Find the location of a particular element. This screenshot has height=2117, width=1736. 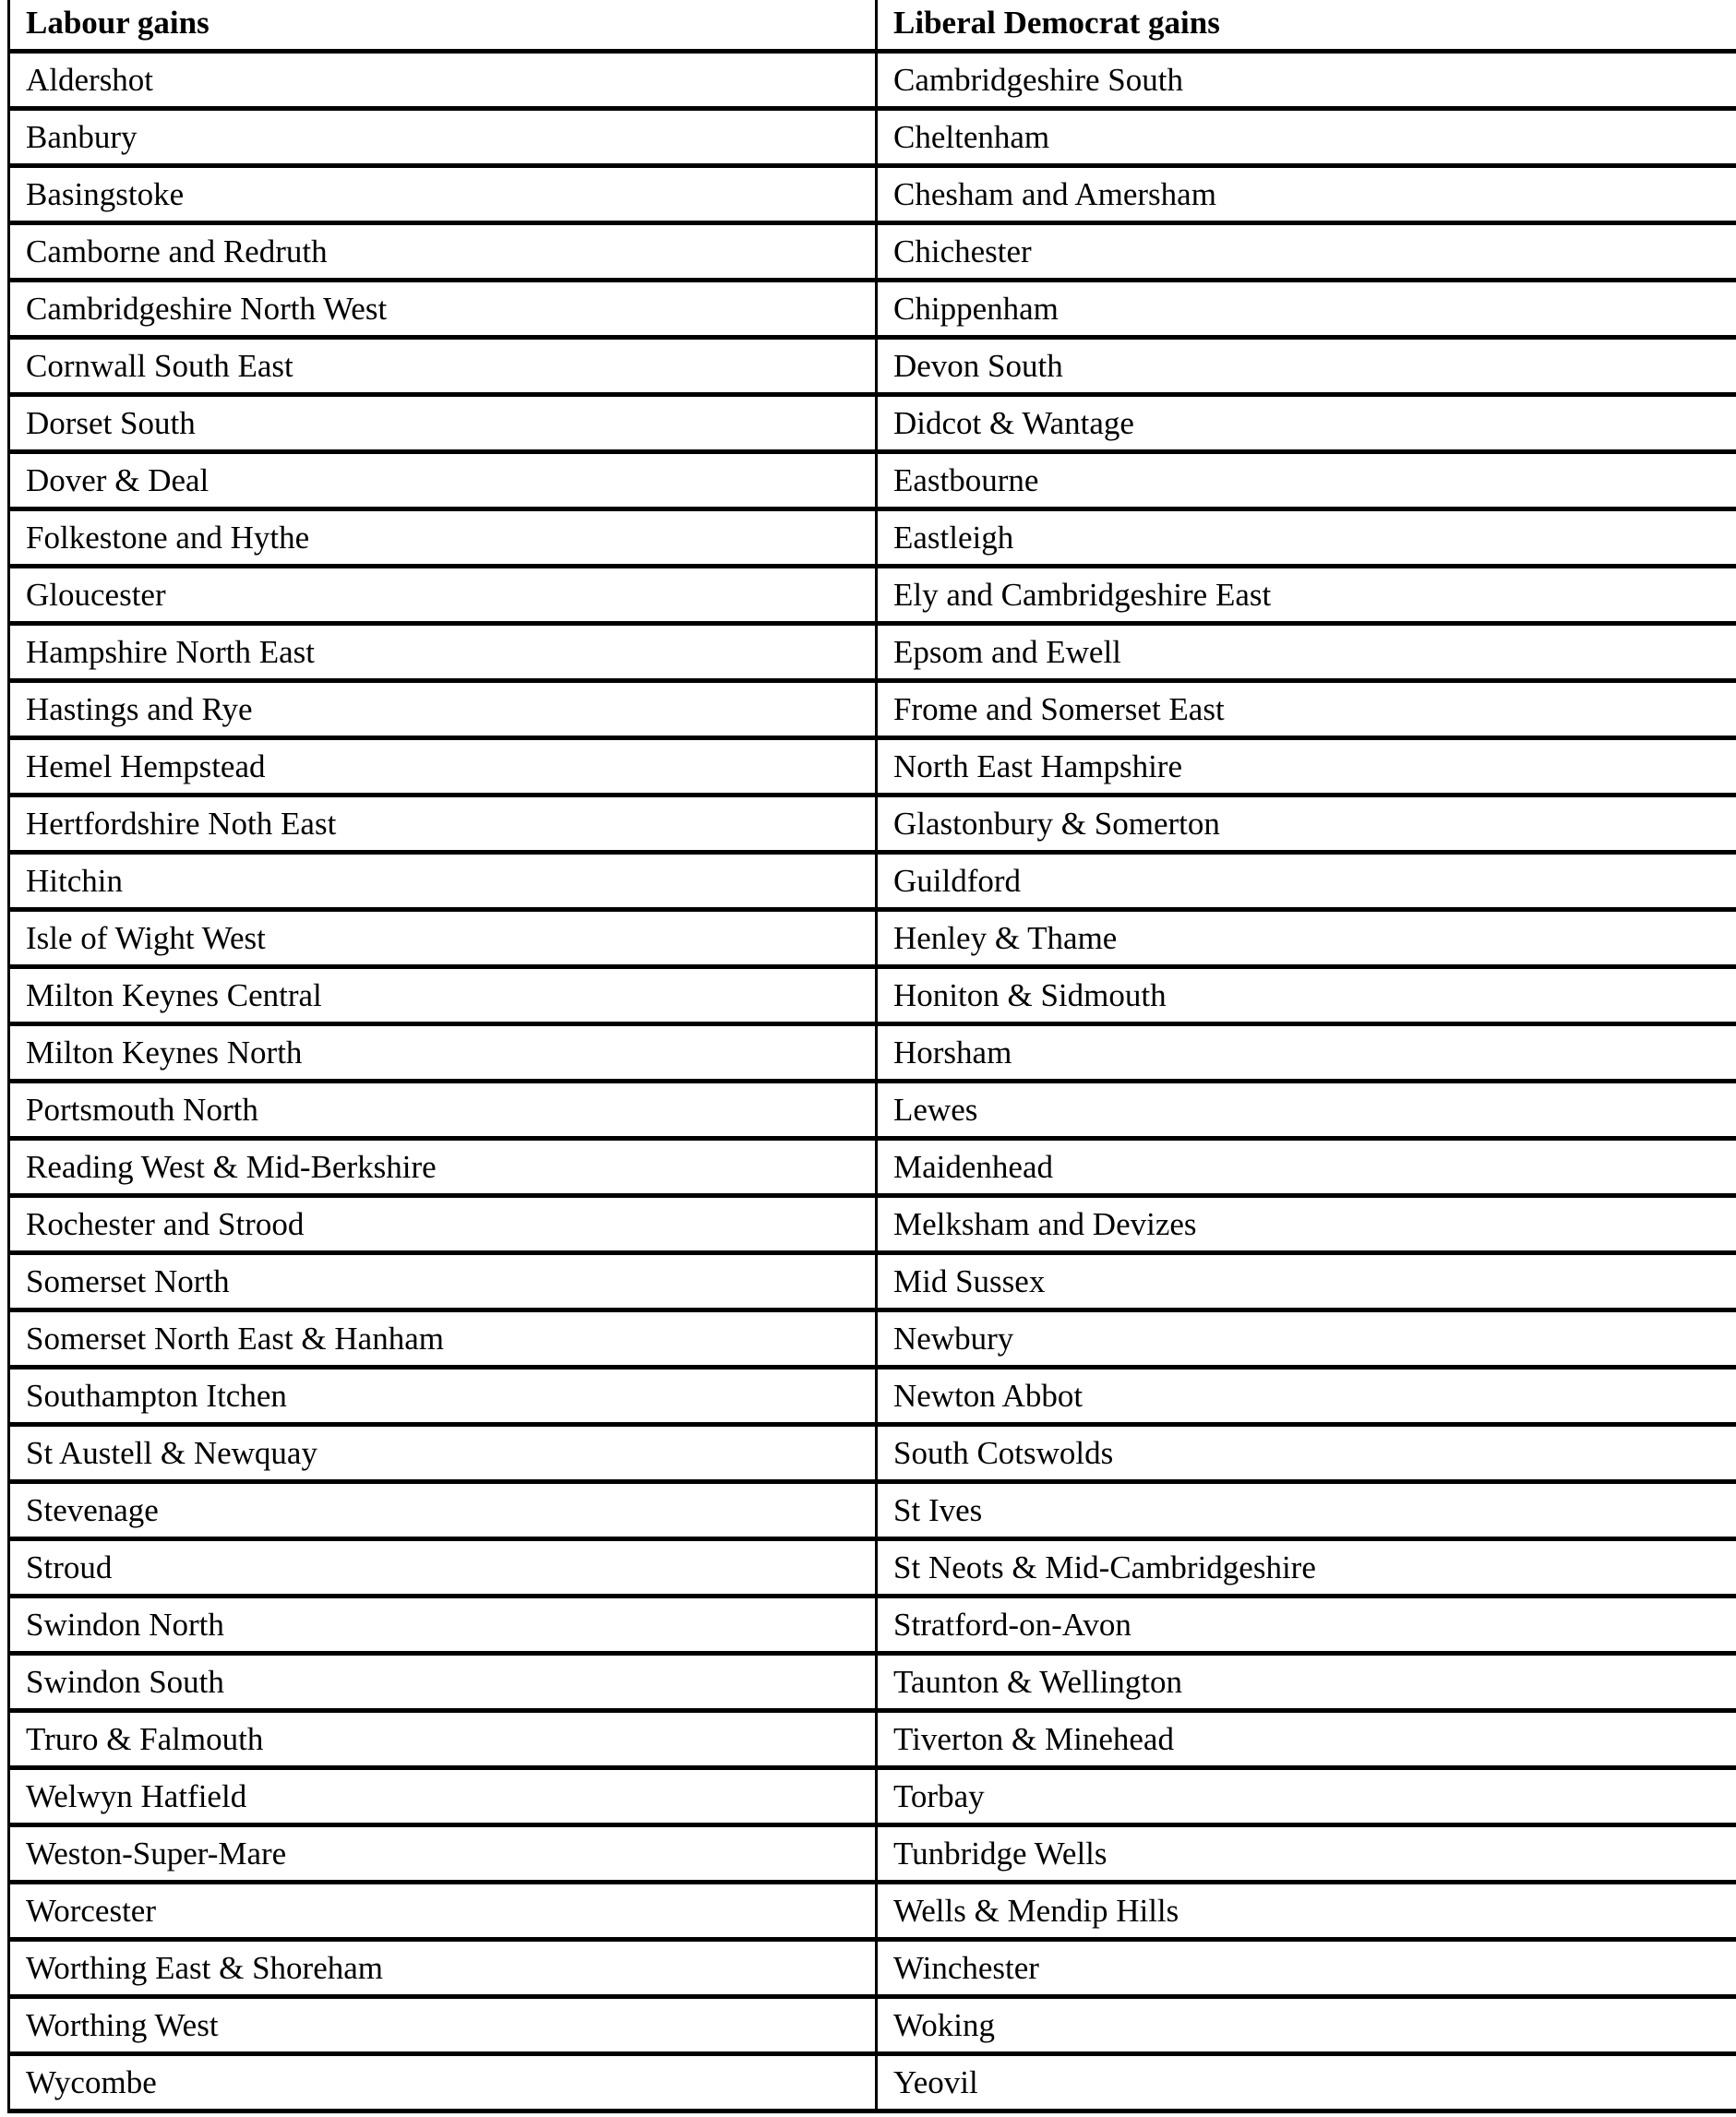

labour-gain-cell: Worthing East & Shoreham is located at coordinates (443, 1969).